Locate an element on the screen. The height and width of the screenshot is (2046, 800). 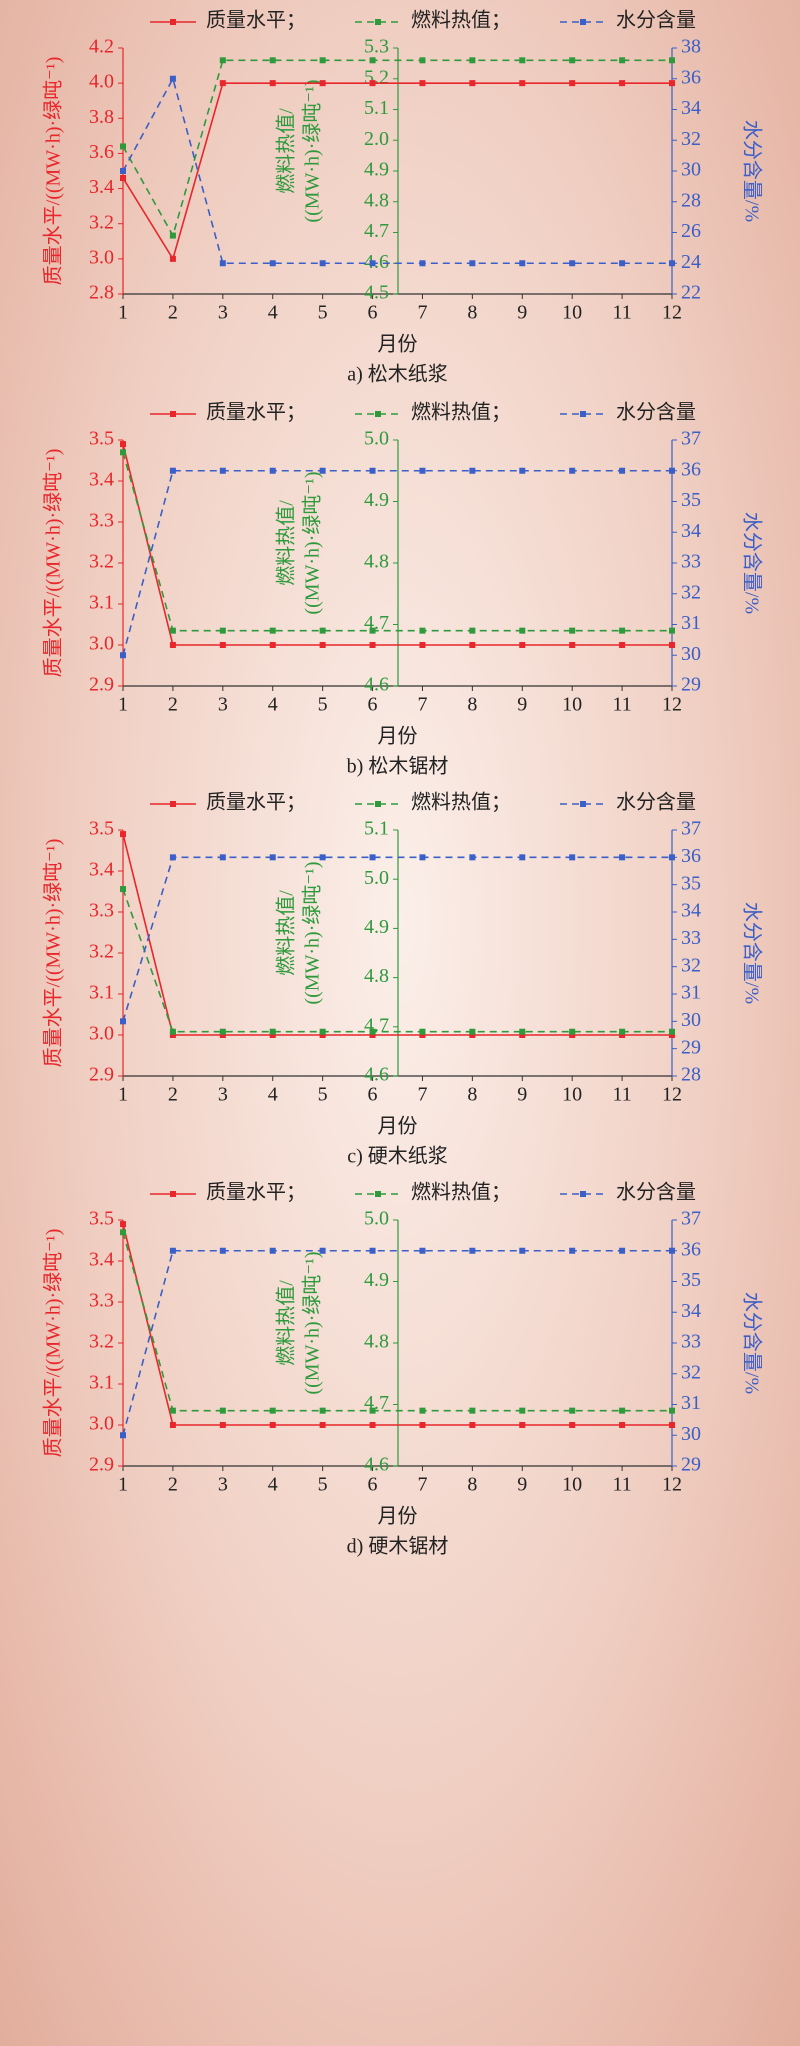
y-tick-label: 3.2 is located at coordinates (101, 562).